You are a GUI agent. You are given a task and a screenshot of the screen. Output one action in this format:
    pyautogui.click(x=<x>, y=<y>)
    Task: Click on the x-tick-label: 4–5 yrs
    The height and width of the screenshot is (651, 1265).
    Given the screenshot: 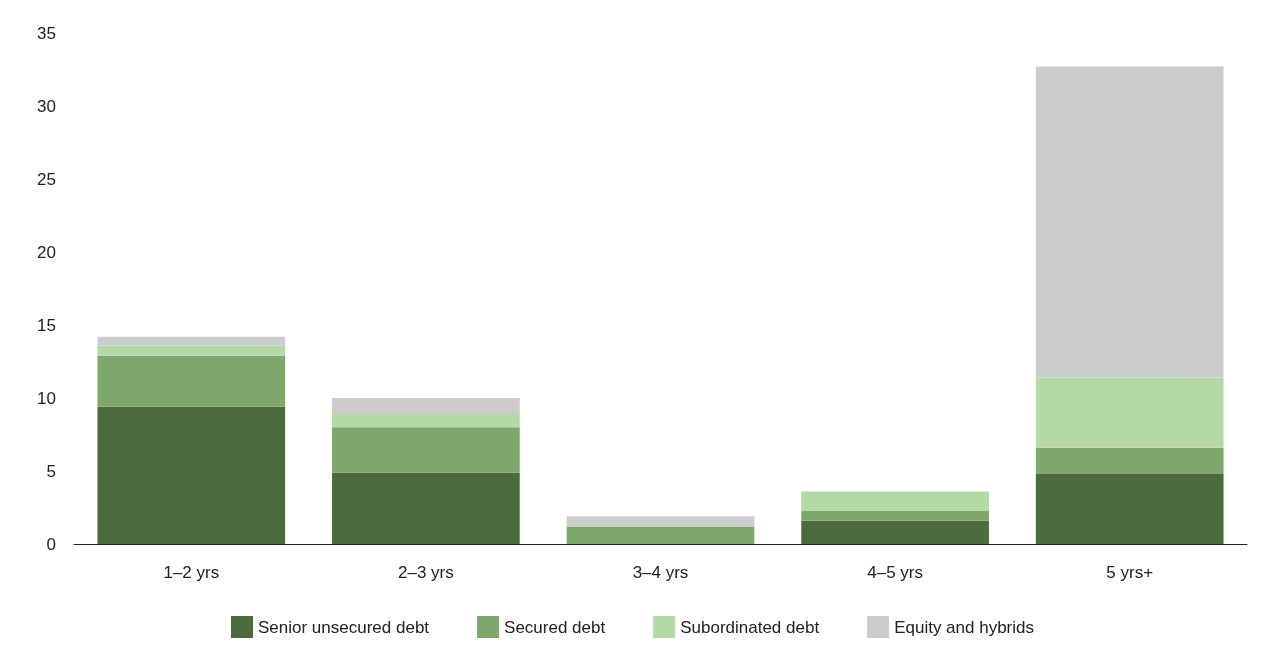 What is the action you would take?
    pyautogui.click(x=895, y=572)
    